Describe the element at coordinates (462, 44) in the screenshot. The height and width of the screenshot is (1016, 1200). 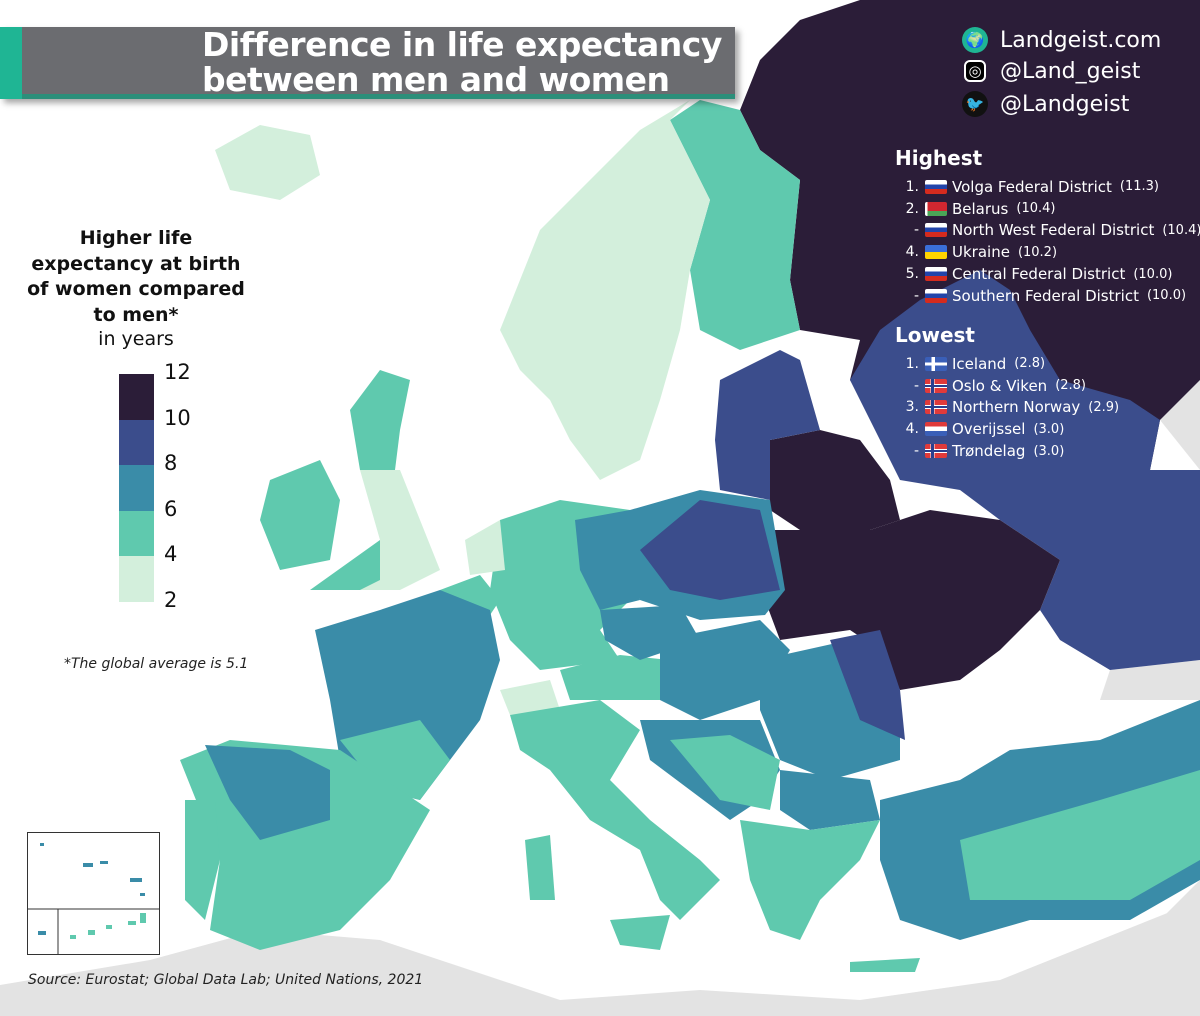
I see `title-line-1: Difference in life expectancy` at that location.